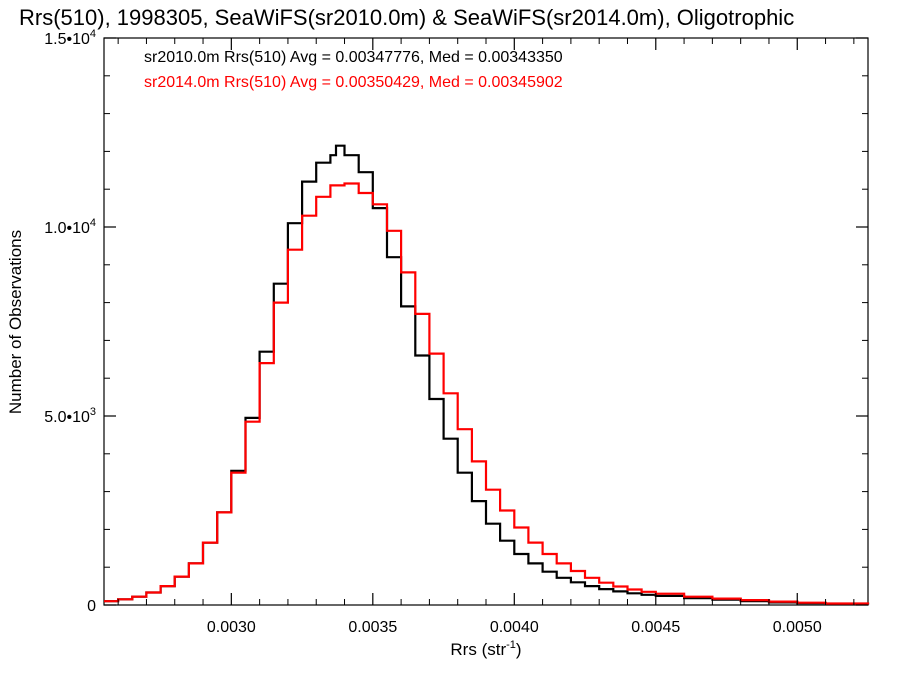  I want to click on y-axis-label: Number of Observations, so click(15, 322).